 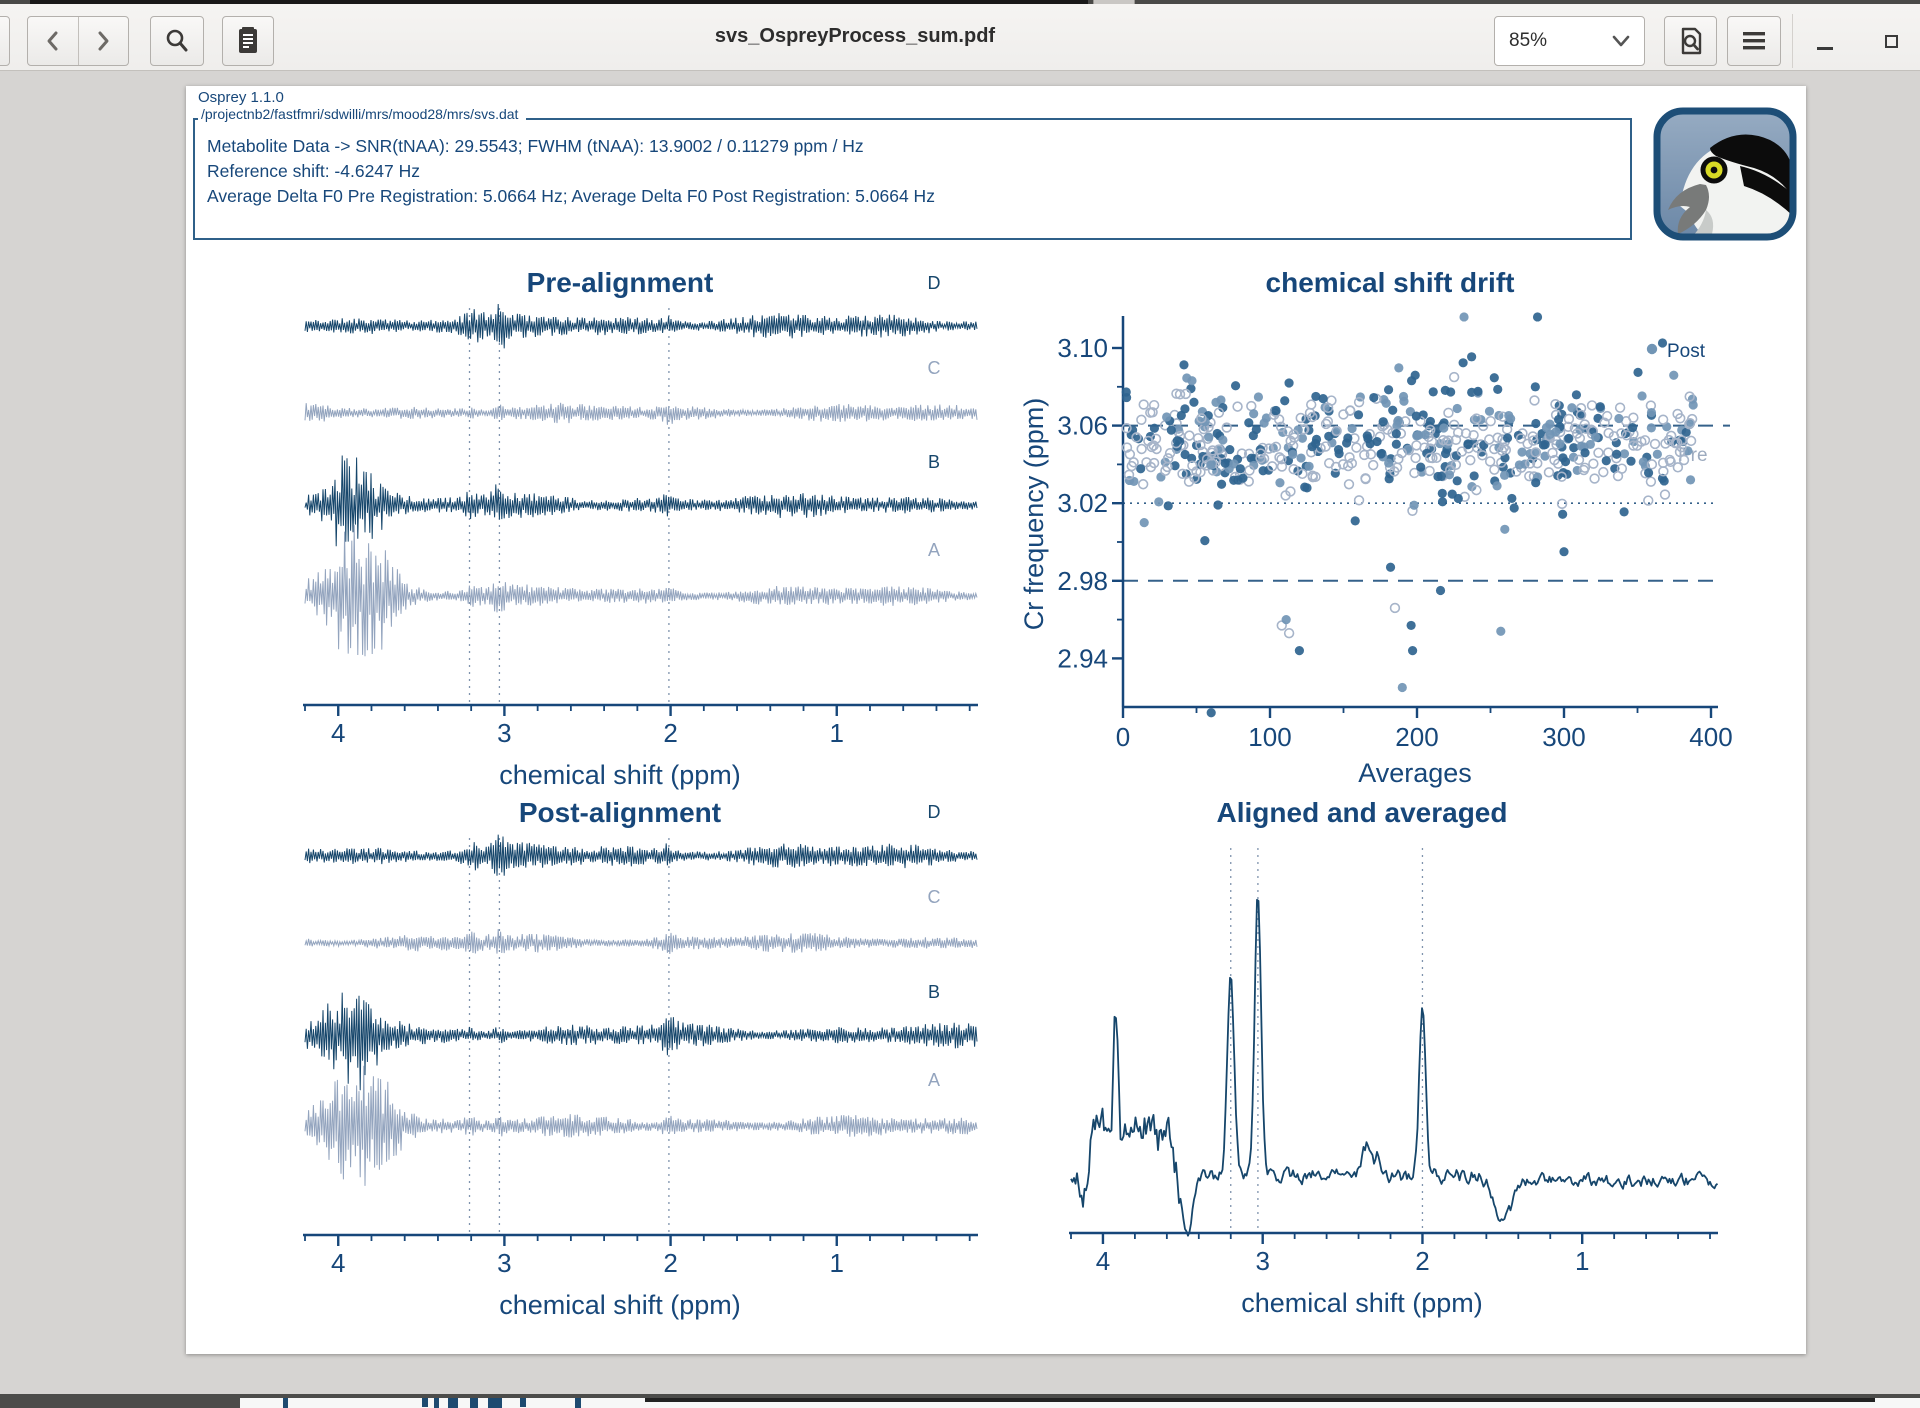 I want to click on chevron-right-icon, so click(x=103, y=41).